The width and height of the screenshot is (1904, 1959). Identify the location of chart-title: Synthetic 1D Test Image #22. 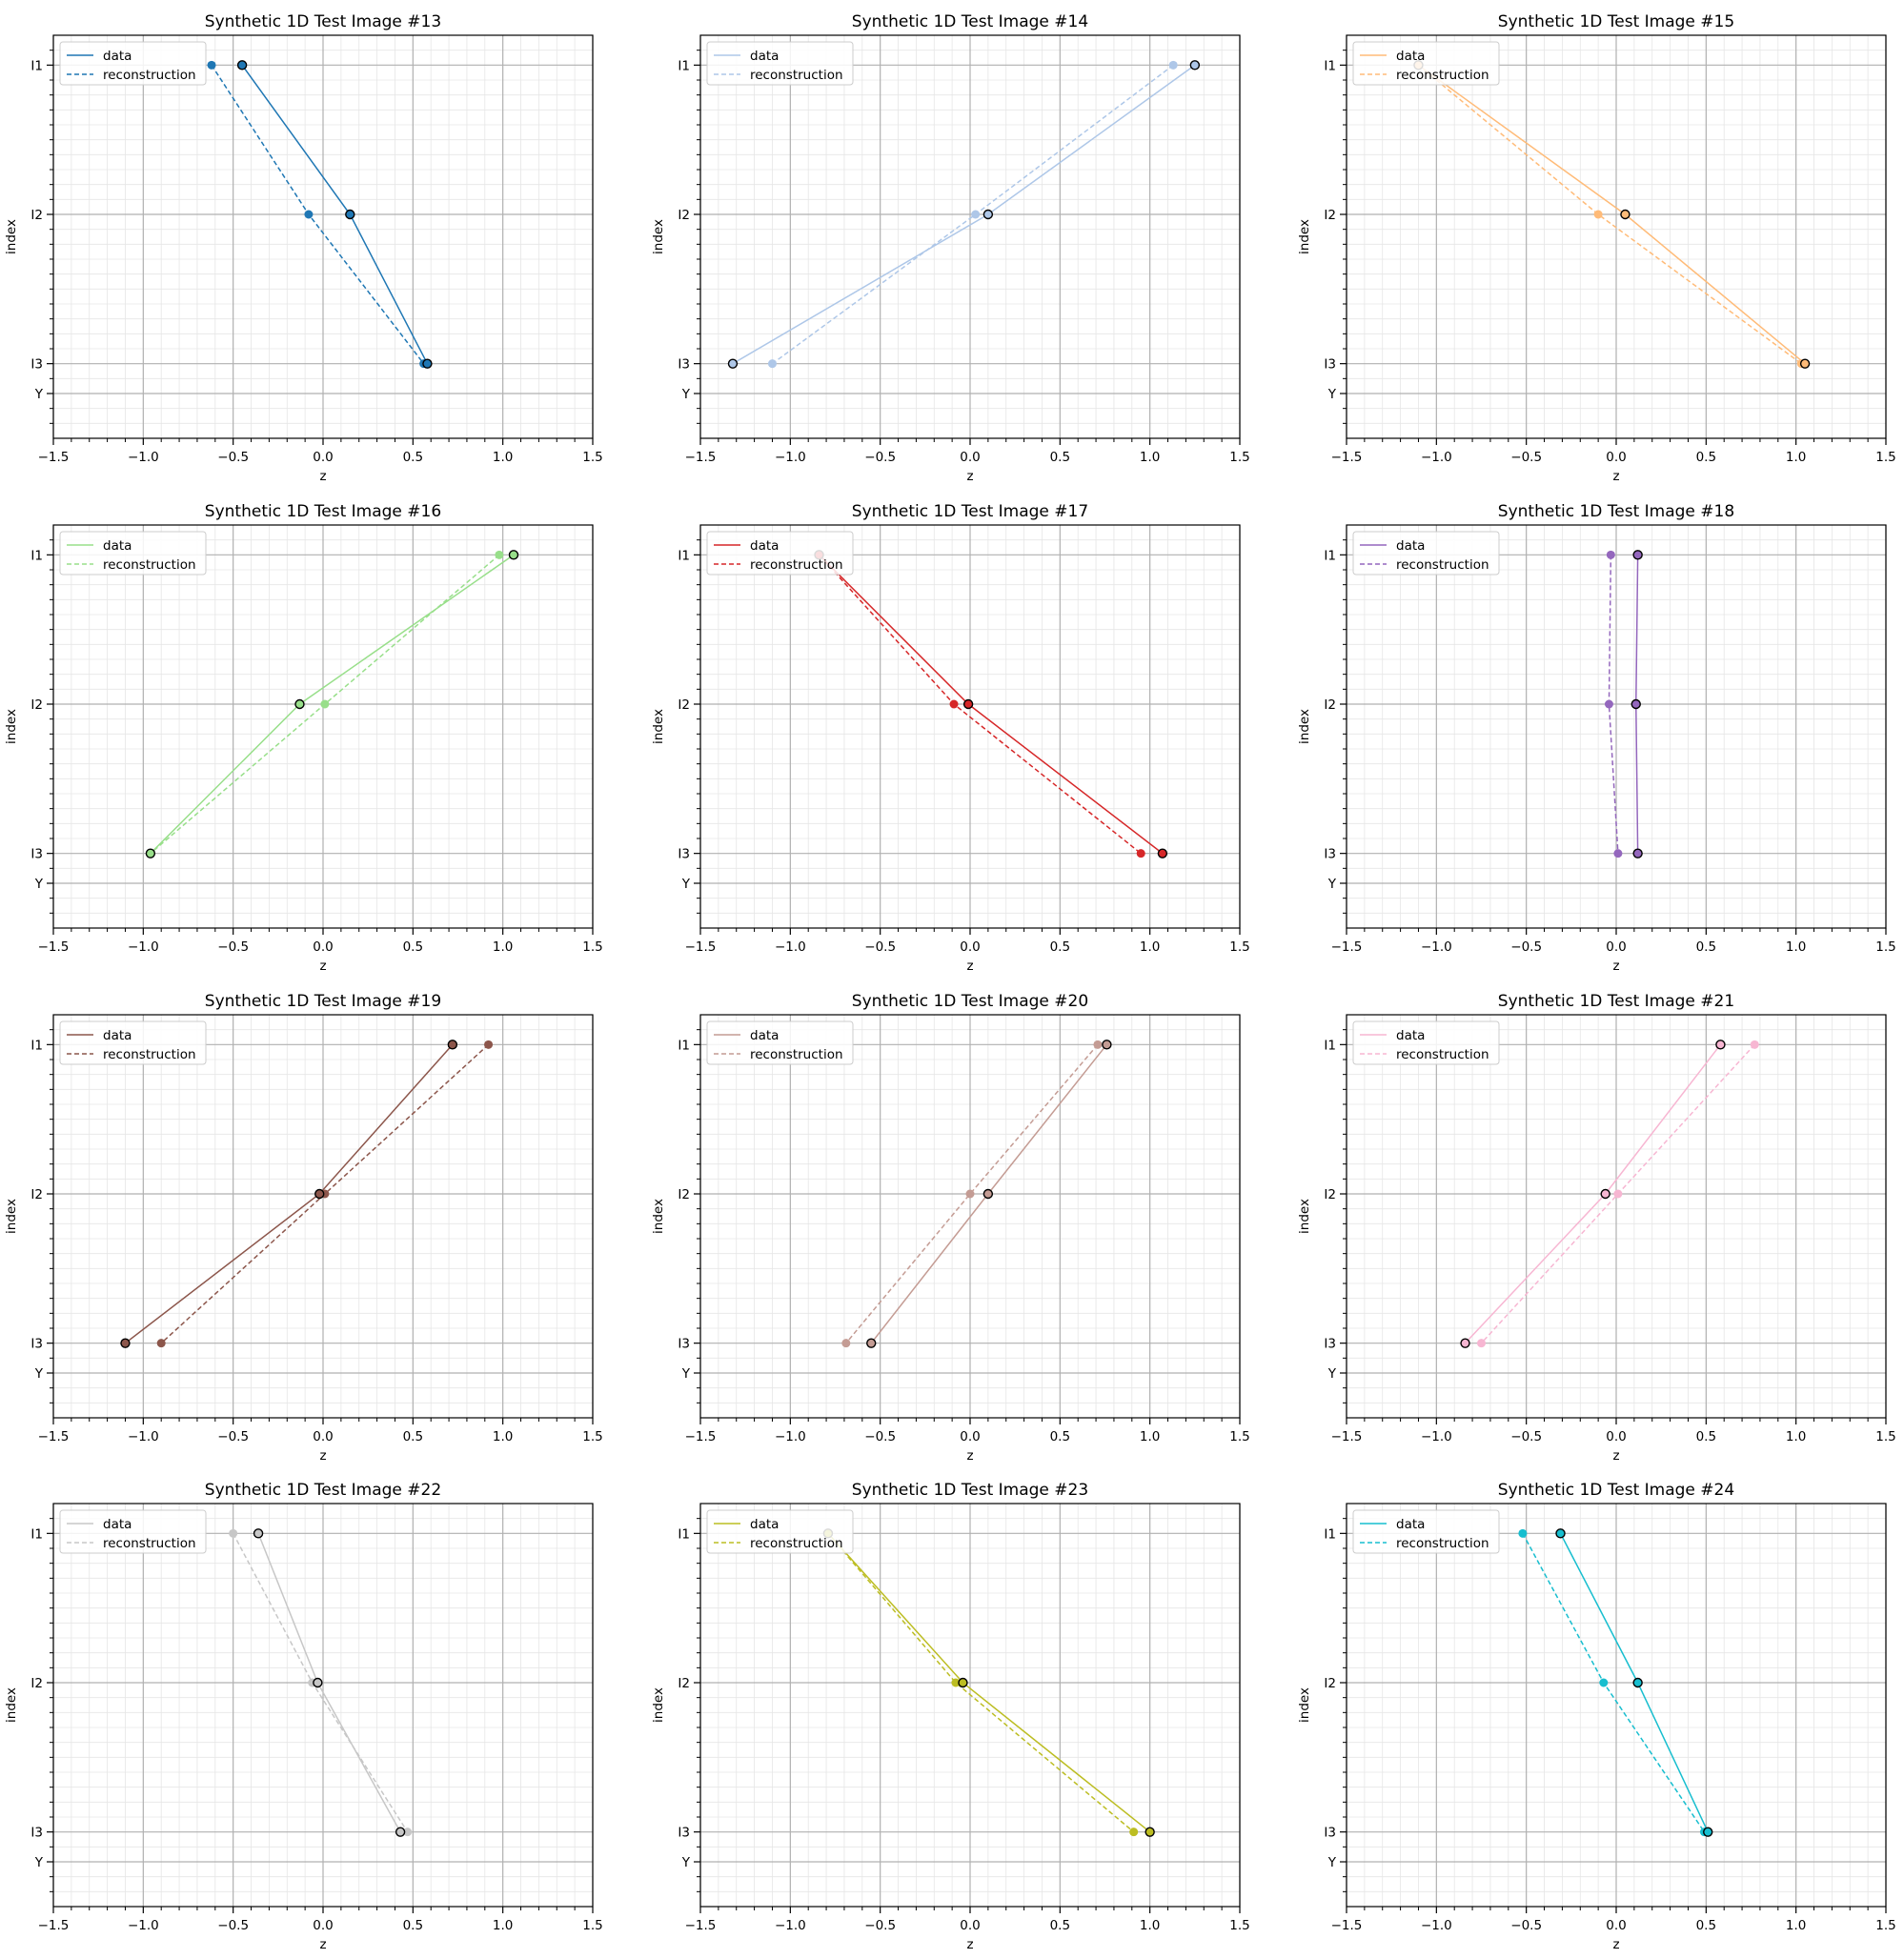
(323, 1490).